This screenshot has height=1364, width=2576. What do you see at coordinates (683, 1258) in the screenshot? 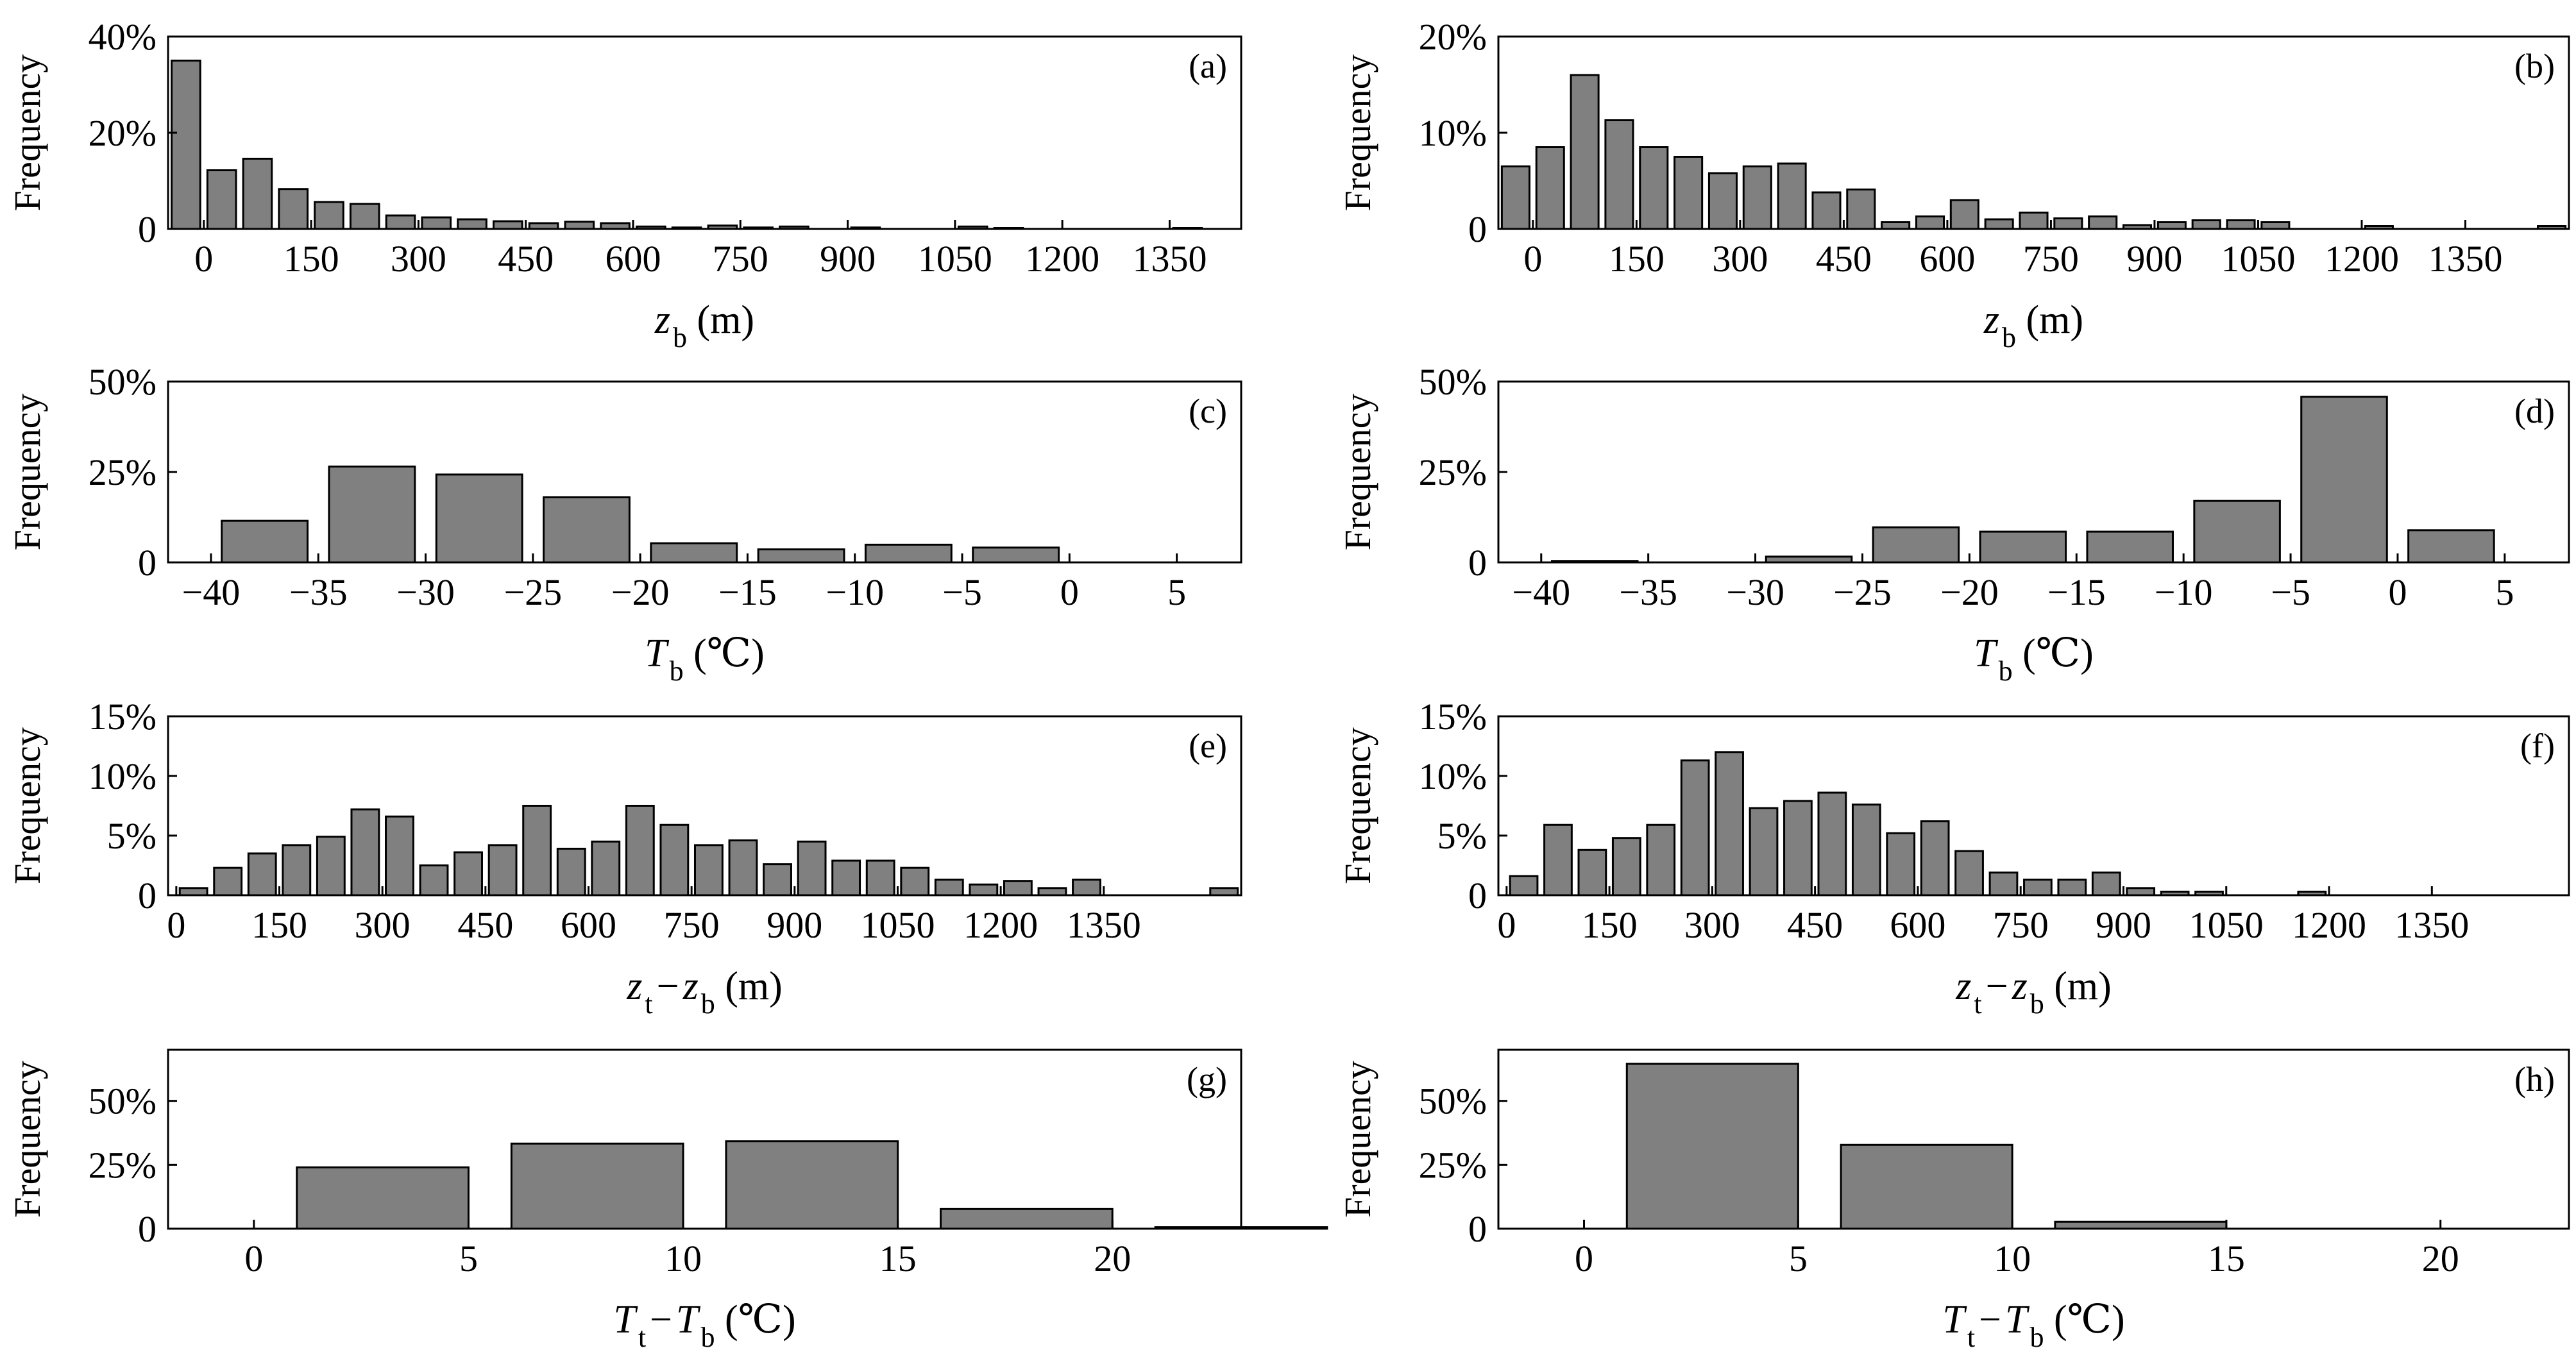
I see `x-tick-label: 10` at bounding box center [683, 1258].